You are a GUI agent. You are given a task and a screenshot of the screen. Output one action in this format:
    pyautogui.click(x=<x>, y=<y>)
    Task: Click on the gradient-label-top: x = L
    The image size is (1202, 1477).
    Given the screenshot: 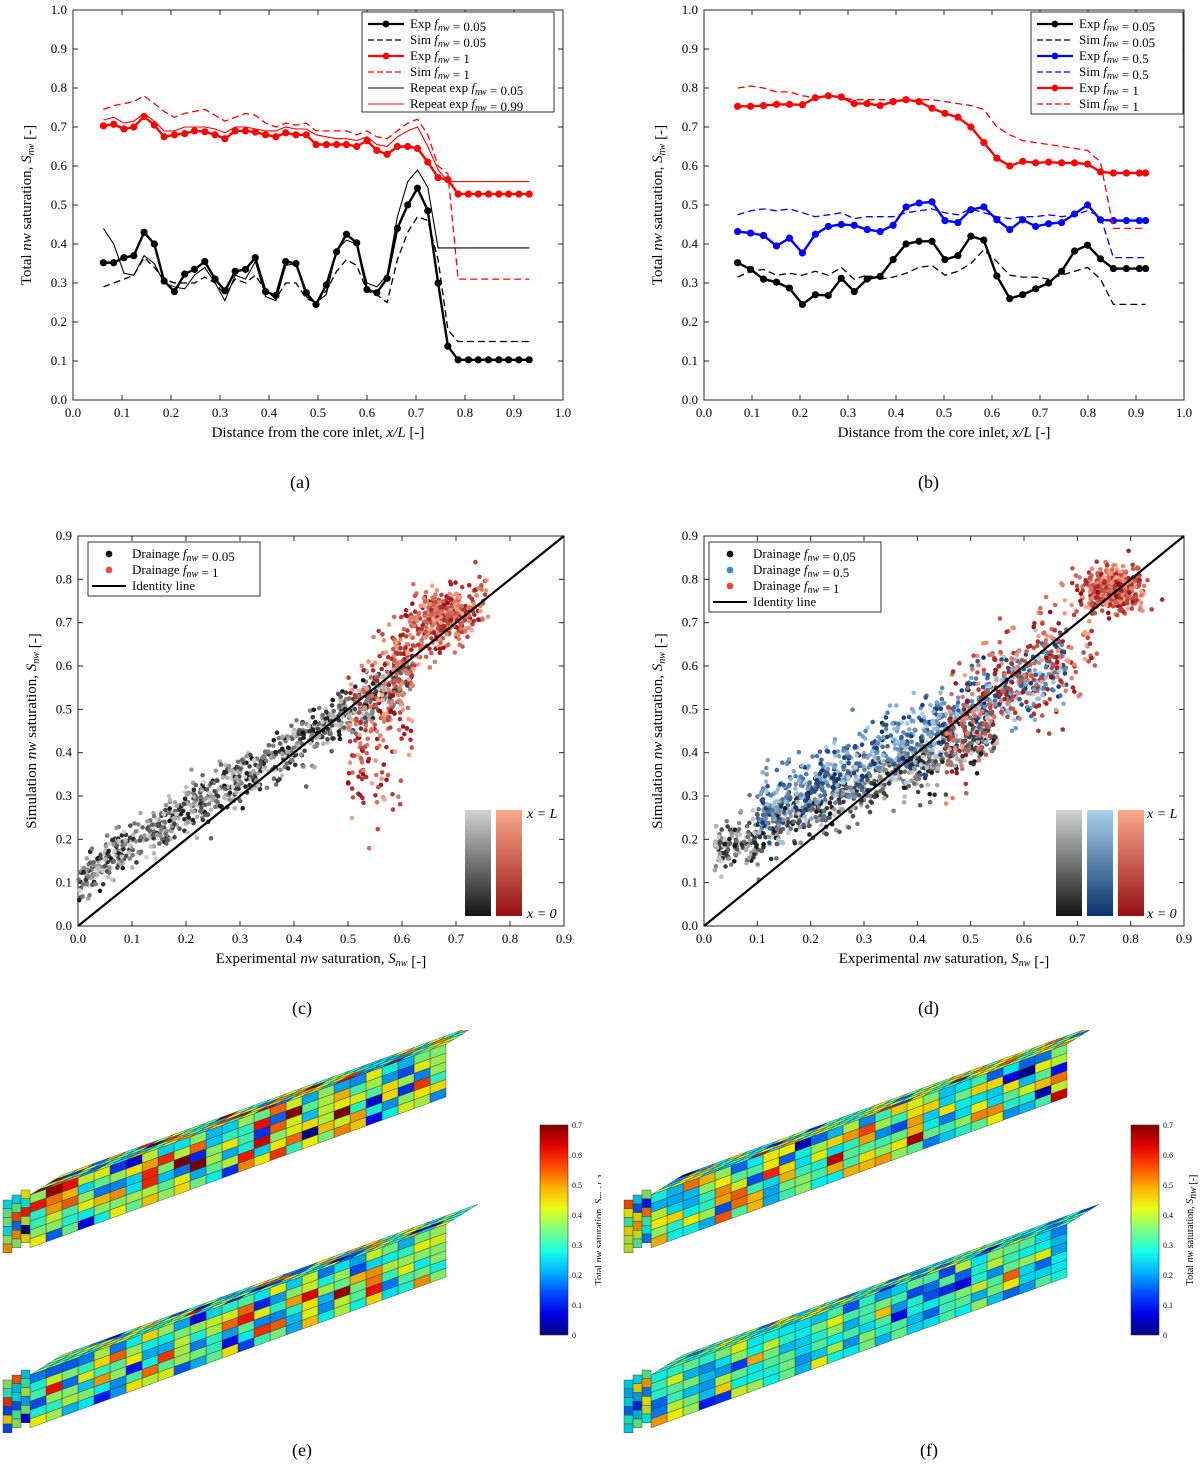 What is the action you would take?
    pyautogui.click(x=542, y=814)
    